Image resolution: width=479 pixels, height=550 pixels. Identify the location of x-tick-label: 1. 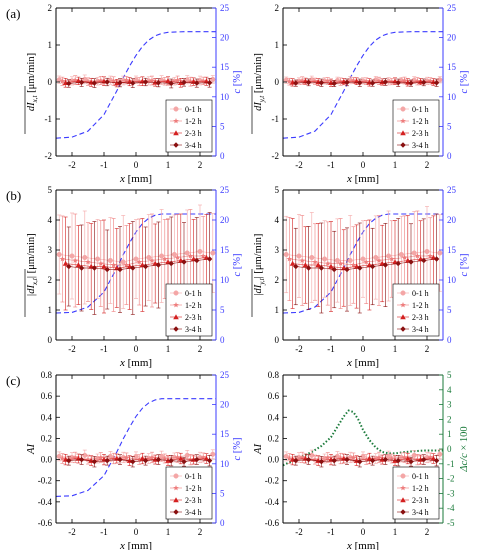
(168, 165).